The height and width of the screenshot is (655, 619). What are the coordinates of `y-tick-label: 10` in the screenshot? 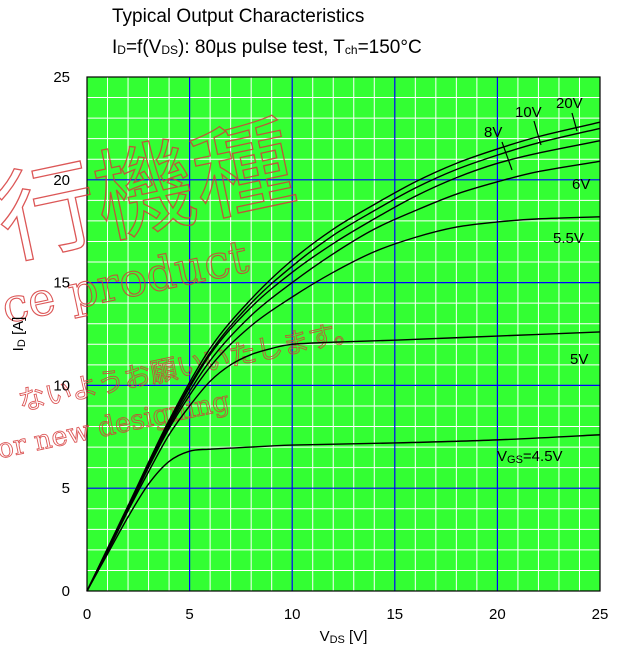 It's located at (61, 385).